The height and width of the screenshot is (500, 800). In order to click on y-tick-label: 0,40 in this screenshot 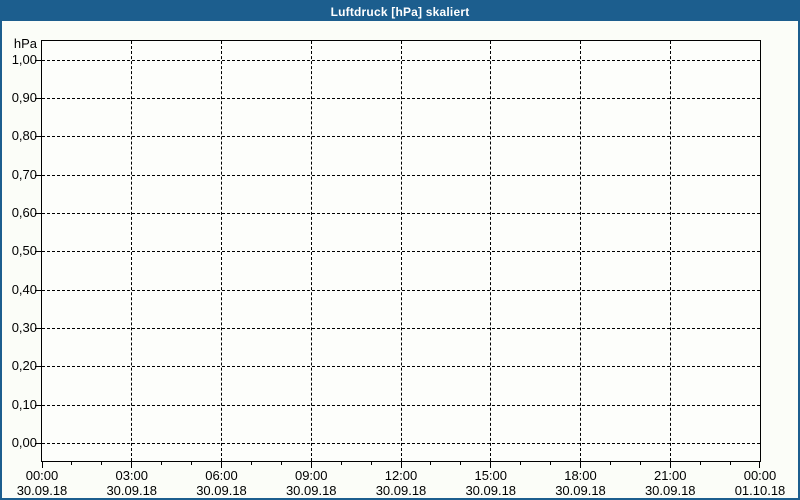, I will do `click(24, 289)`.